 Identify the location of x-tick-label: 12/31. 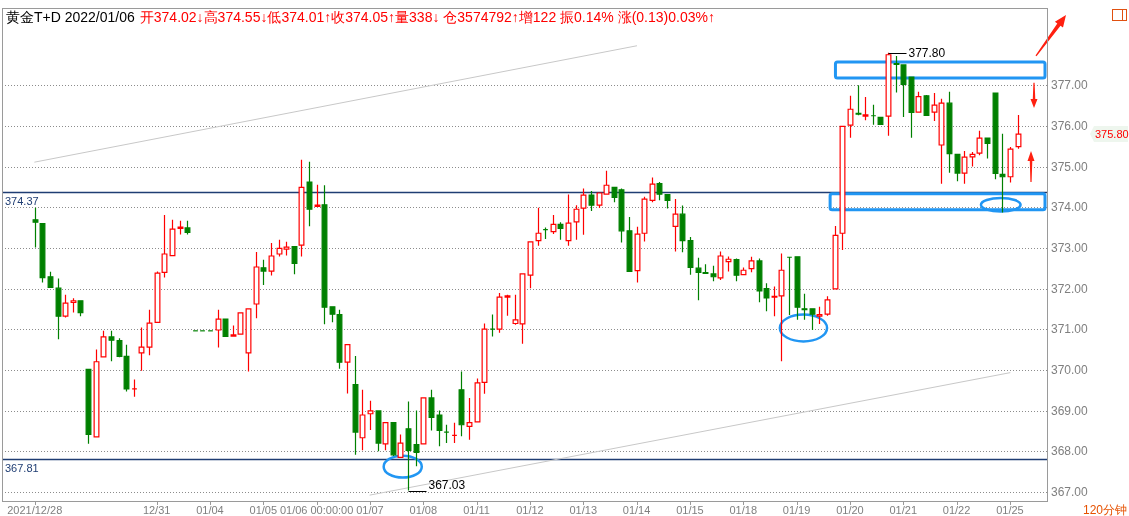
(156, 510).